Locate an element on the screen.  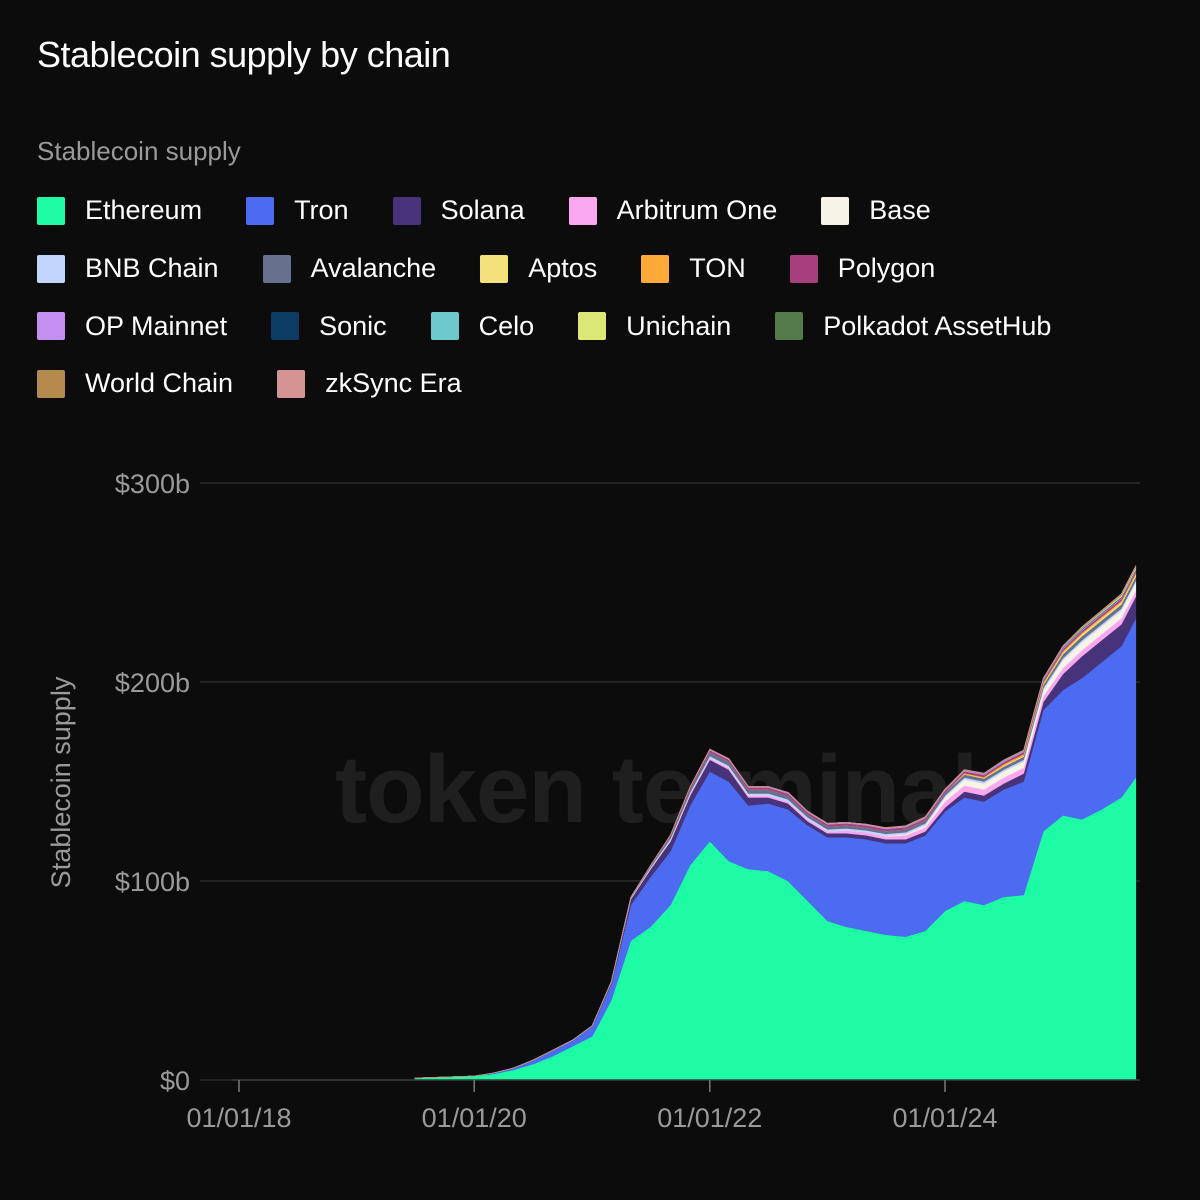
legend-item: Avalanche is located at coordinates (349, 268).